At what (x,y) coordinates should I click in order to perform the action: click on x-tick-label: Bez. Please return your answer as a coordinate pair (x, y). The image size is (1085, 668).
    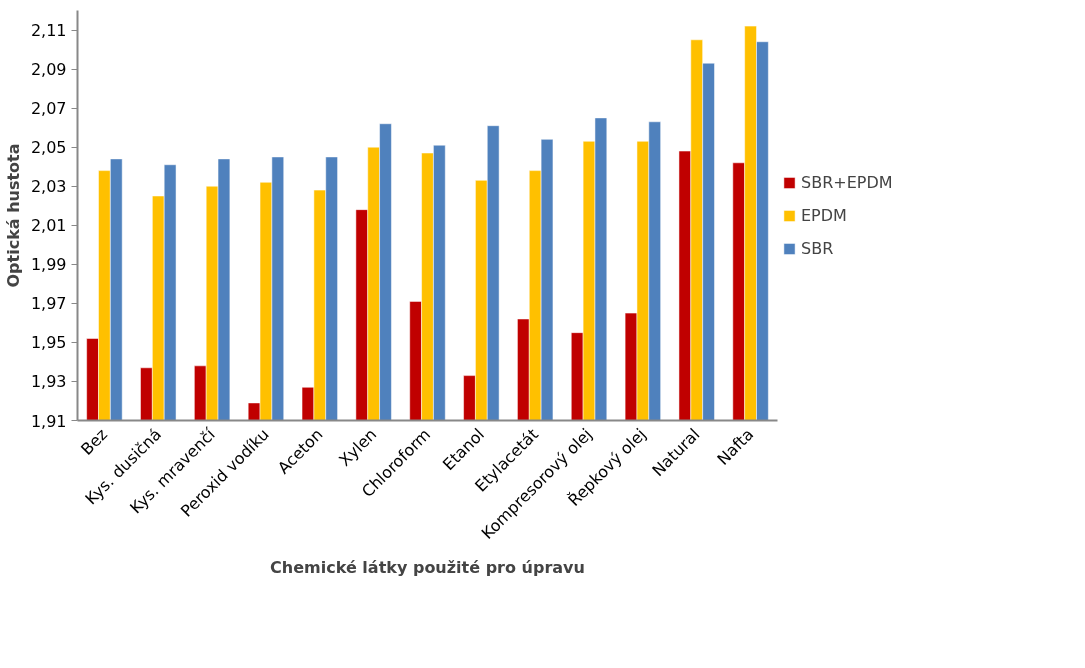
    Looking at the image, I should click on (94, 441).